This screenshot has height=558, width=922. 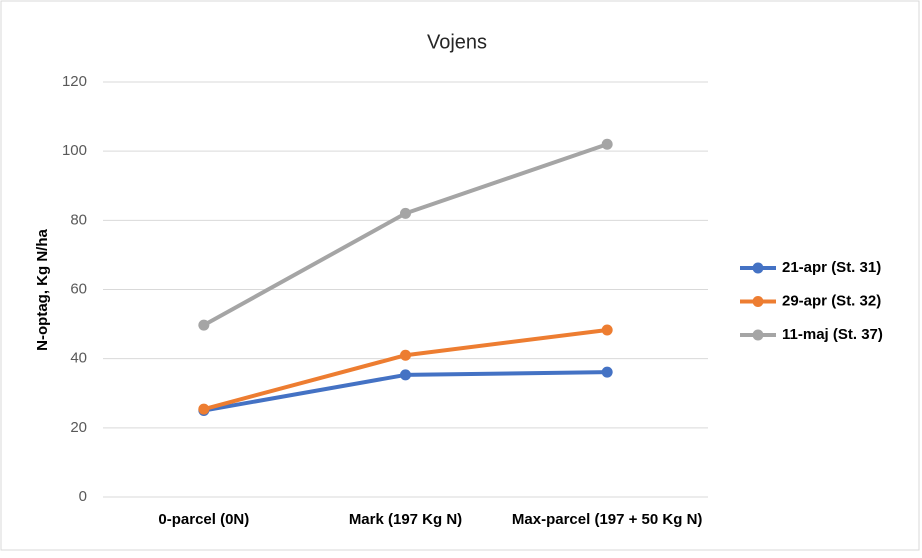 What do you see at coordinates (78, 427) in the screenshot?
I see `y-tick-label: 20` at bounding box center [78, 427].